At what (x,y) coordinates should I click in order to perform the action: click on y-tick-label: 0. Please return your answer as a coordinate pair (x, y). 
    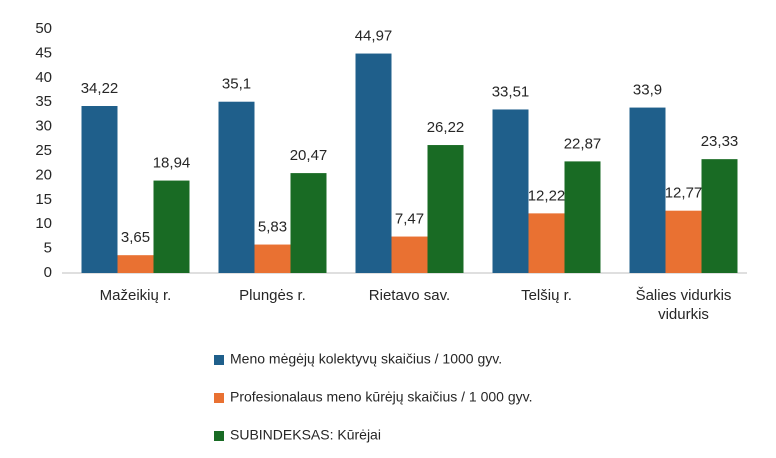
    Looking at the image, I should click on (48, 272).